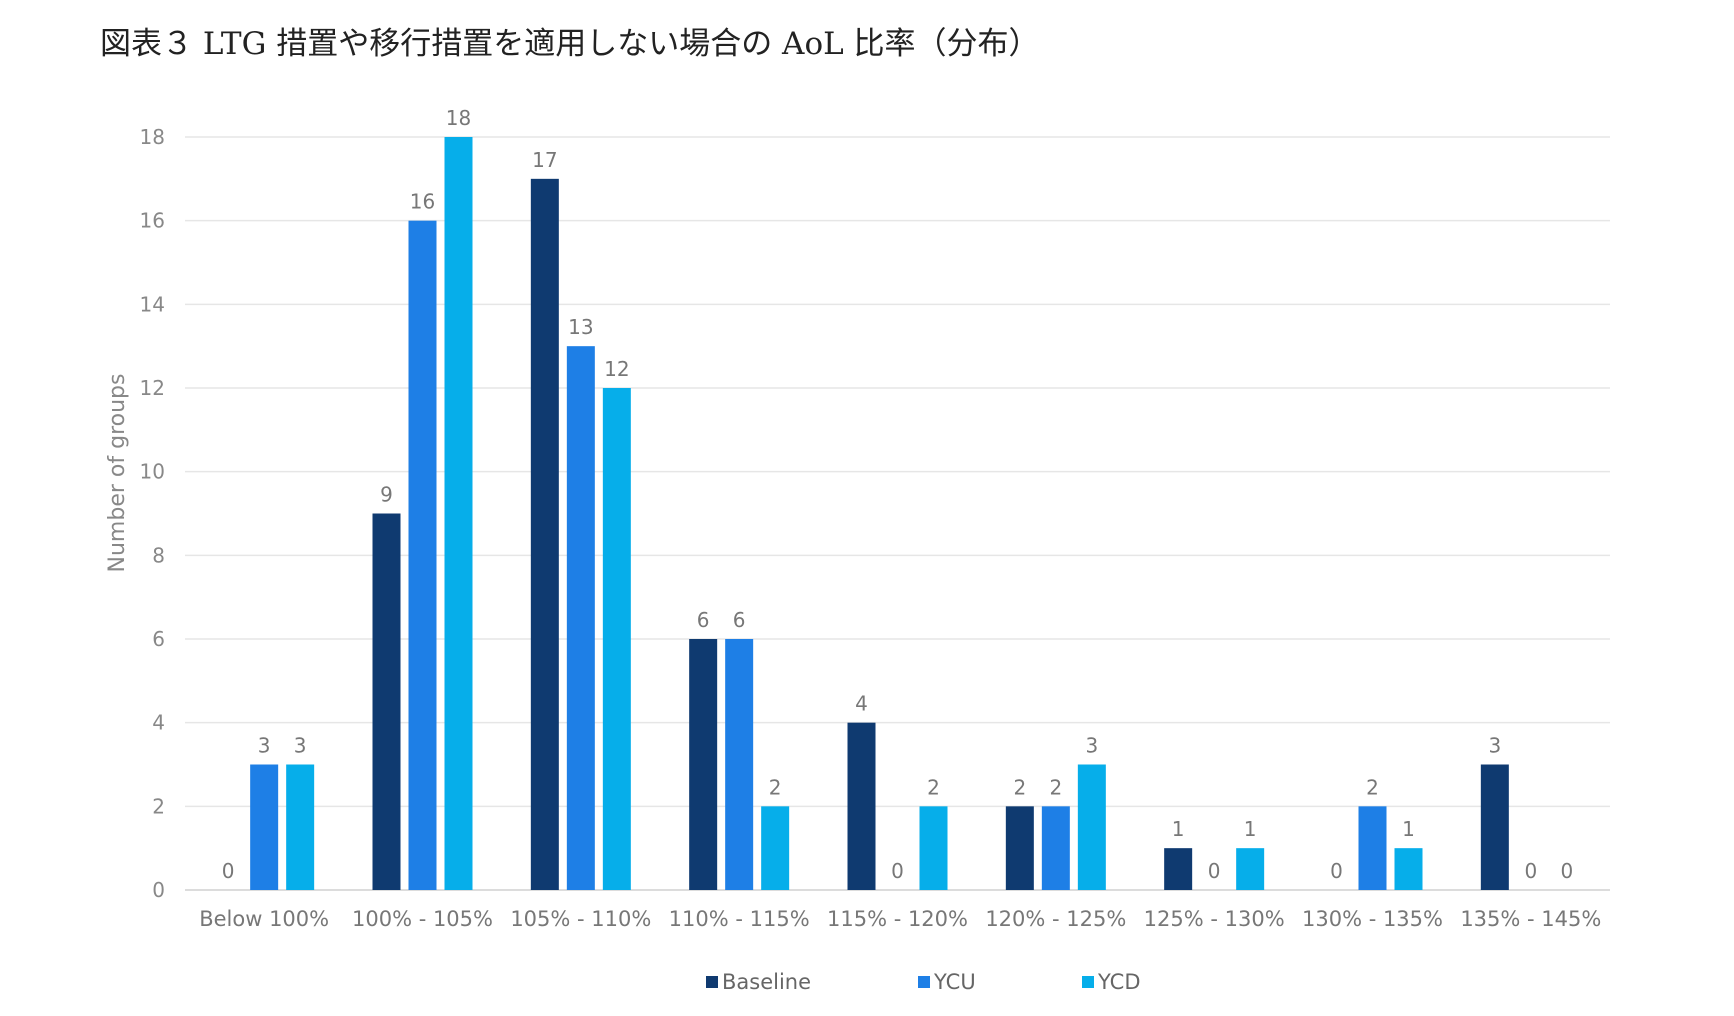 The image size is (1734, 1016). What do you see at coordinates (954, 982) in the screenshot?
I see `legend-label: YCU` at bounding box center [954, 982].